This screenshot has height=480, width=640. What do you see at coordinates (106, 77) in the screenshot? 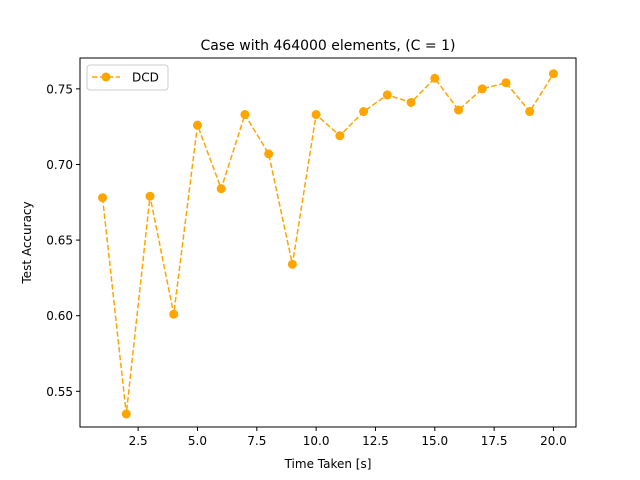
I see `legend-marker-swatch` at bounding box center [106, 77].